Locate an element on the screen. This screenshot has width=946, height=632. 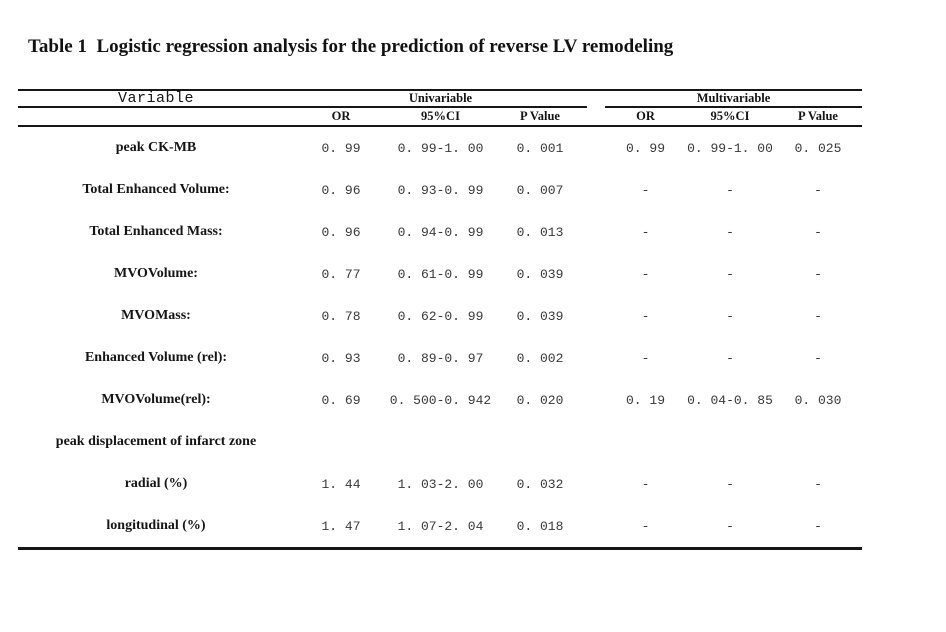
variable-cell: radial (%) is located at coordinates (156, 483).